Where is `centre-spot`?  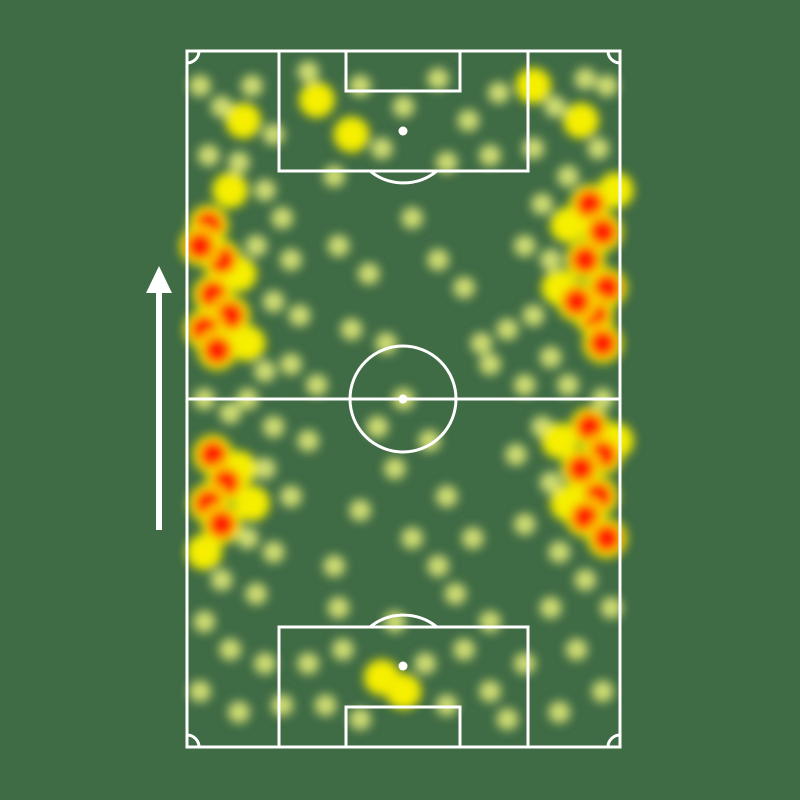 centre-spot is located at coordinates (403, 399).